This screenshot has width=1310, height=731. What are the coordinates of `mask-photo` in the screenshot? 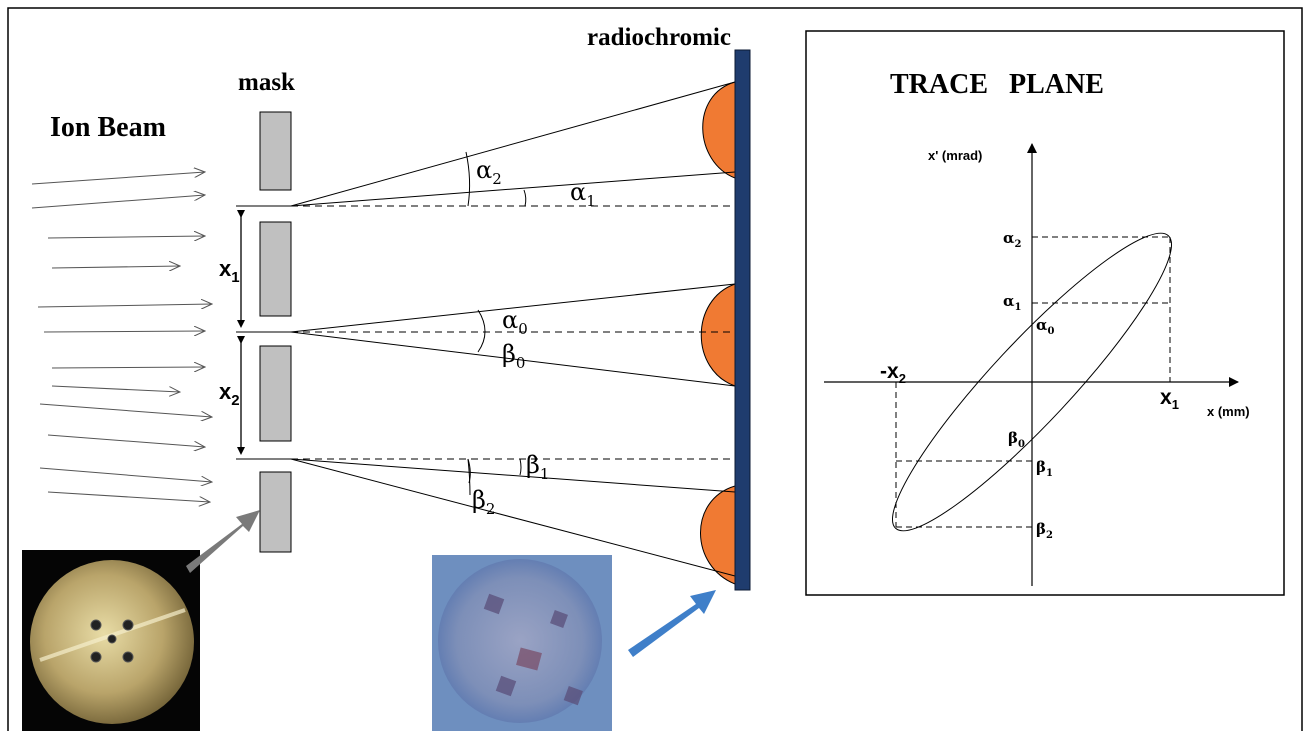 It's located at (111, 640).